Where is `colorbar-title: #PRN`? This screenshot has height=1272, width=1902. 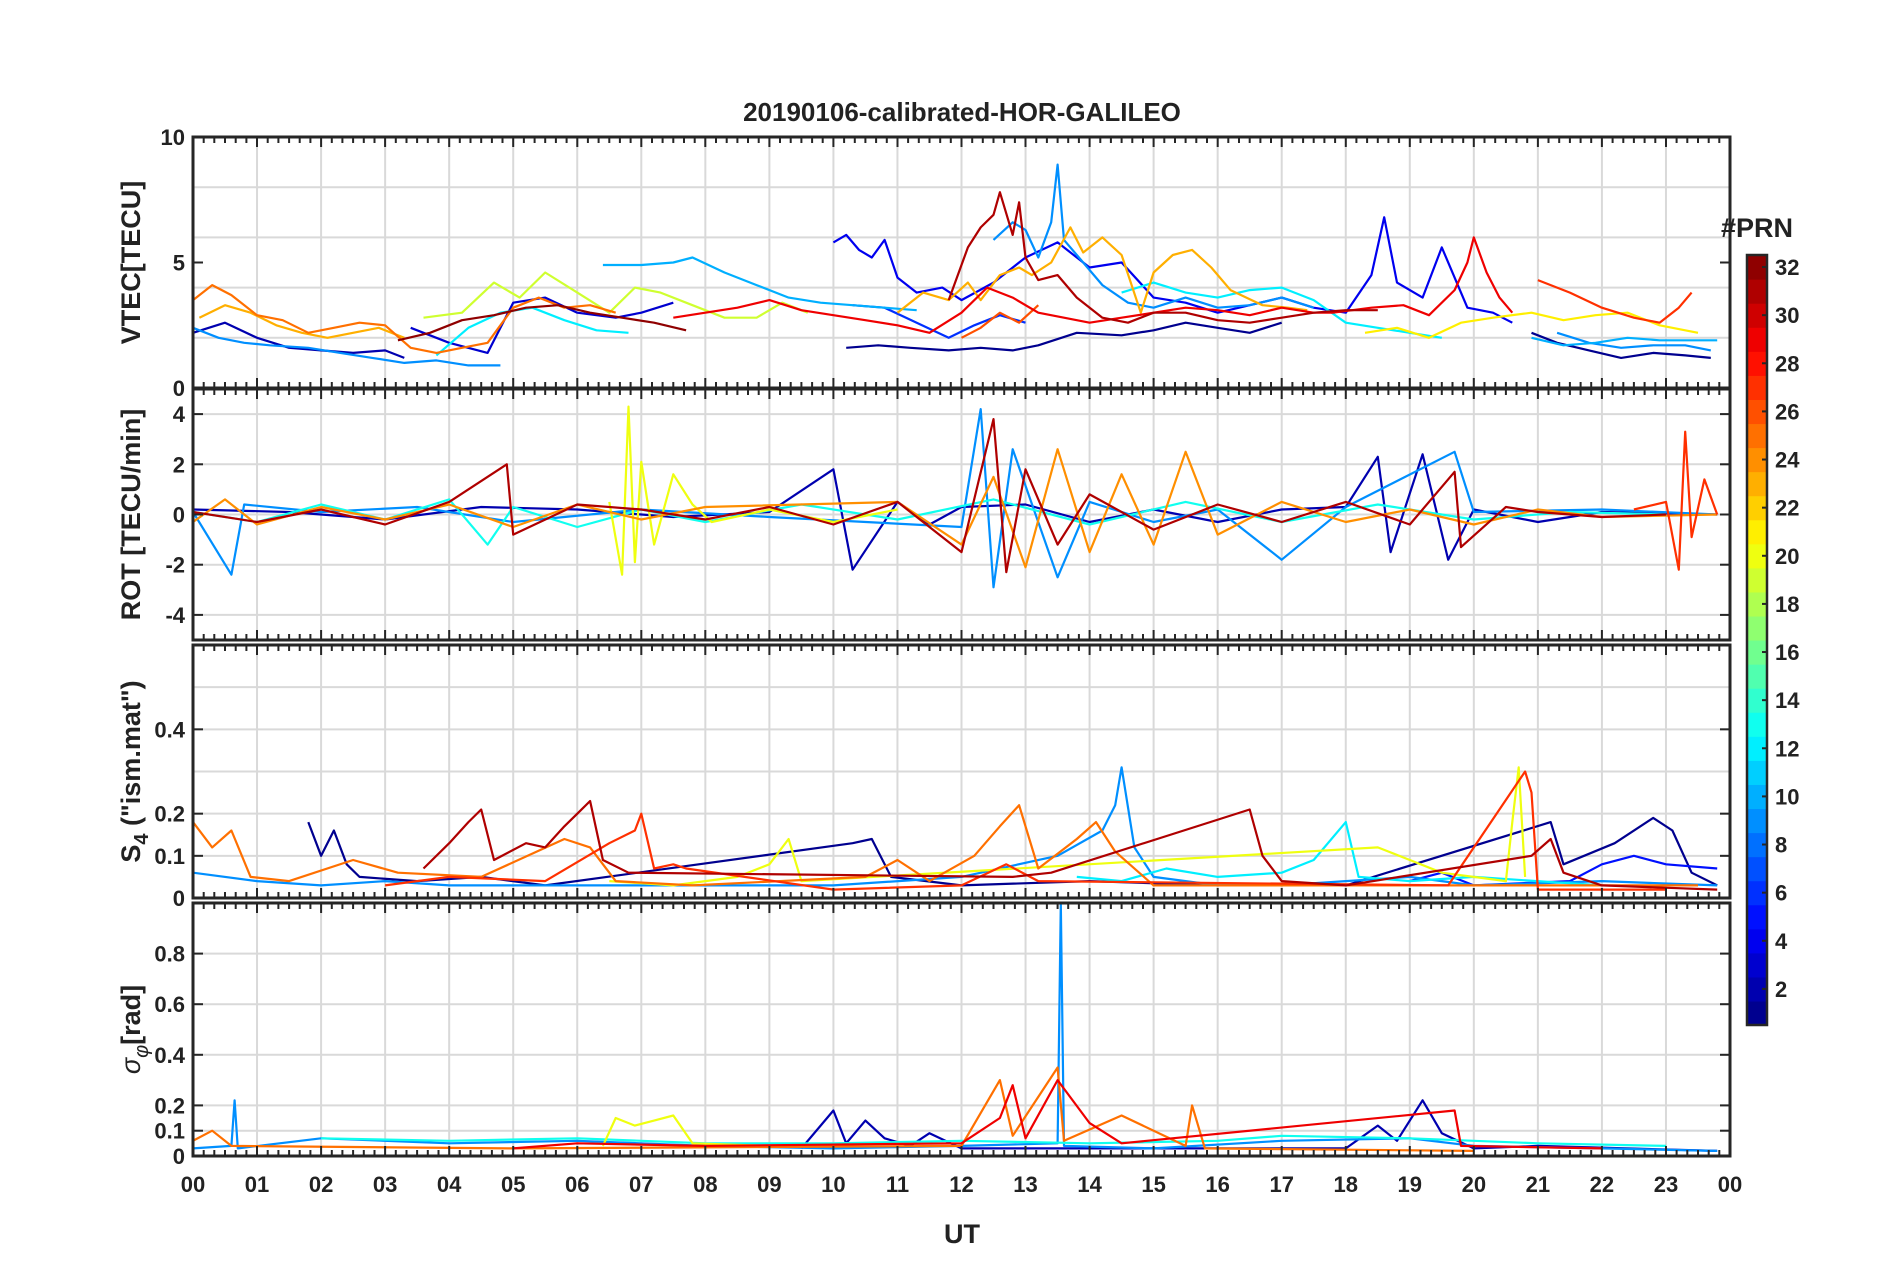 colorbar-title: #PRN is located at coordinates (1757, 228).